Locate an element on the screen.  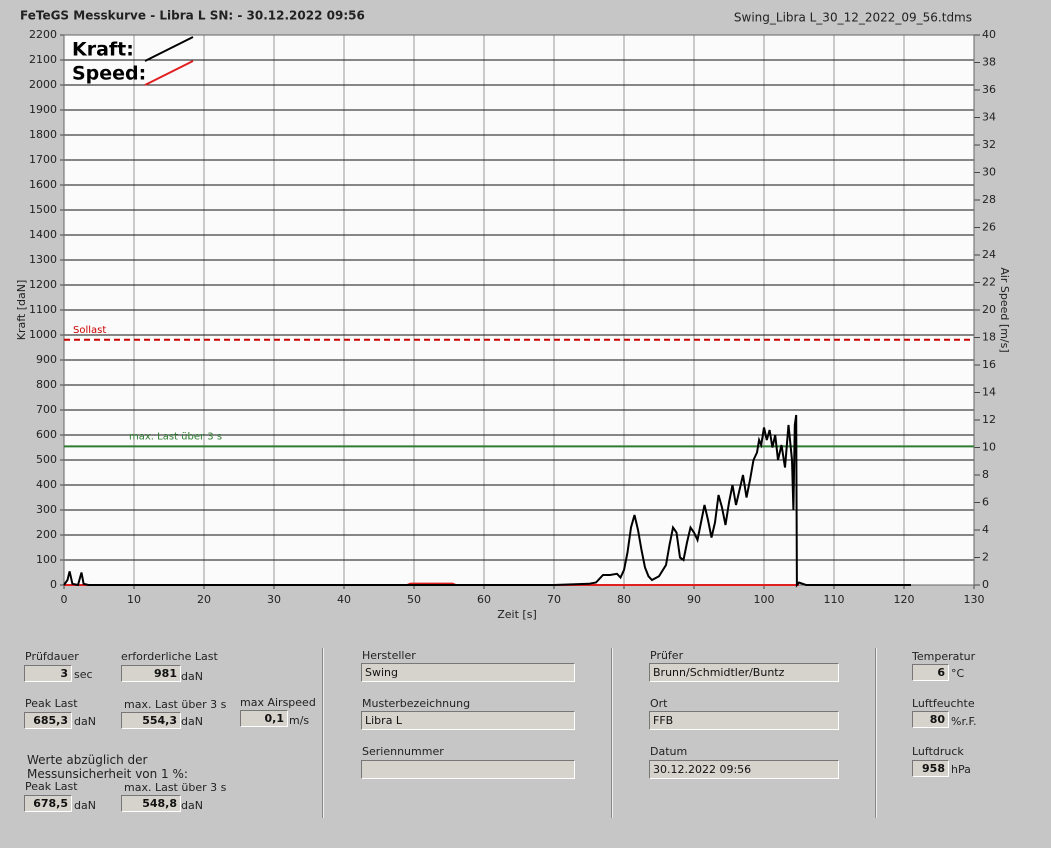
label: Prüfdauer is located at coordinates (52, 656).